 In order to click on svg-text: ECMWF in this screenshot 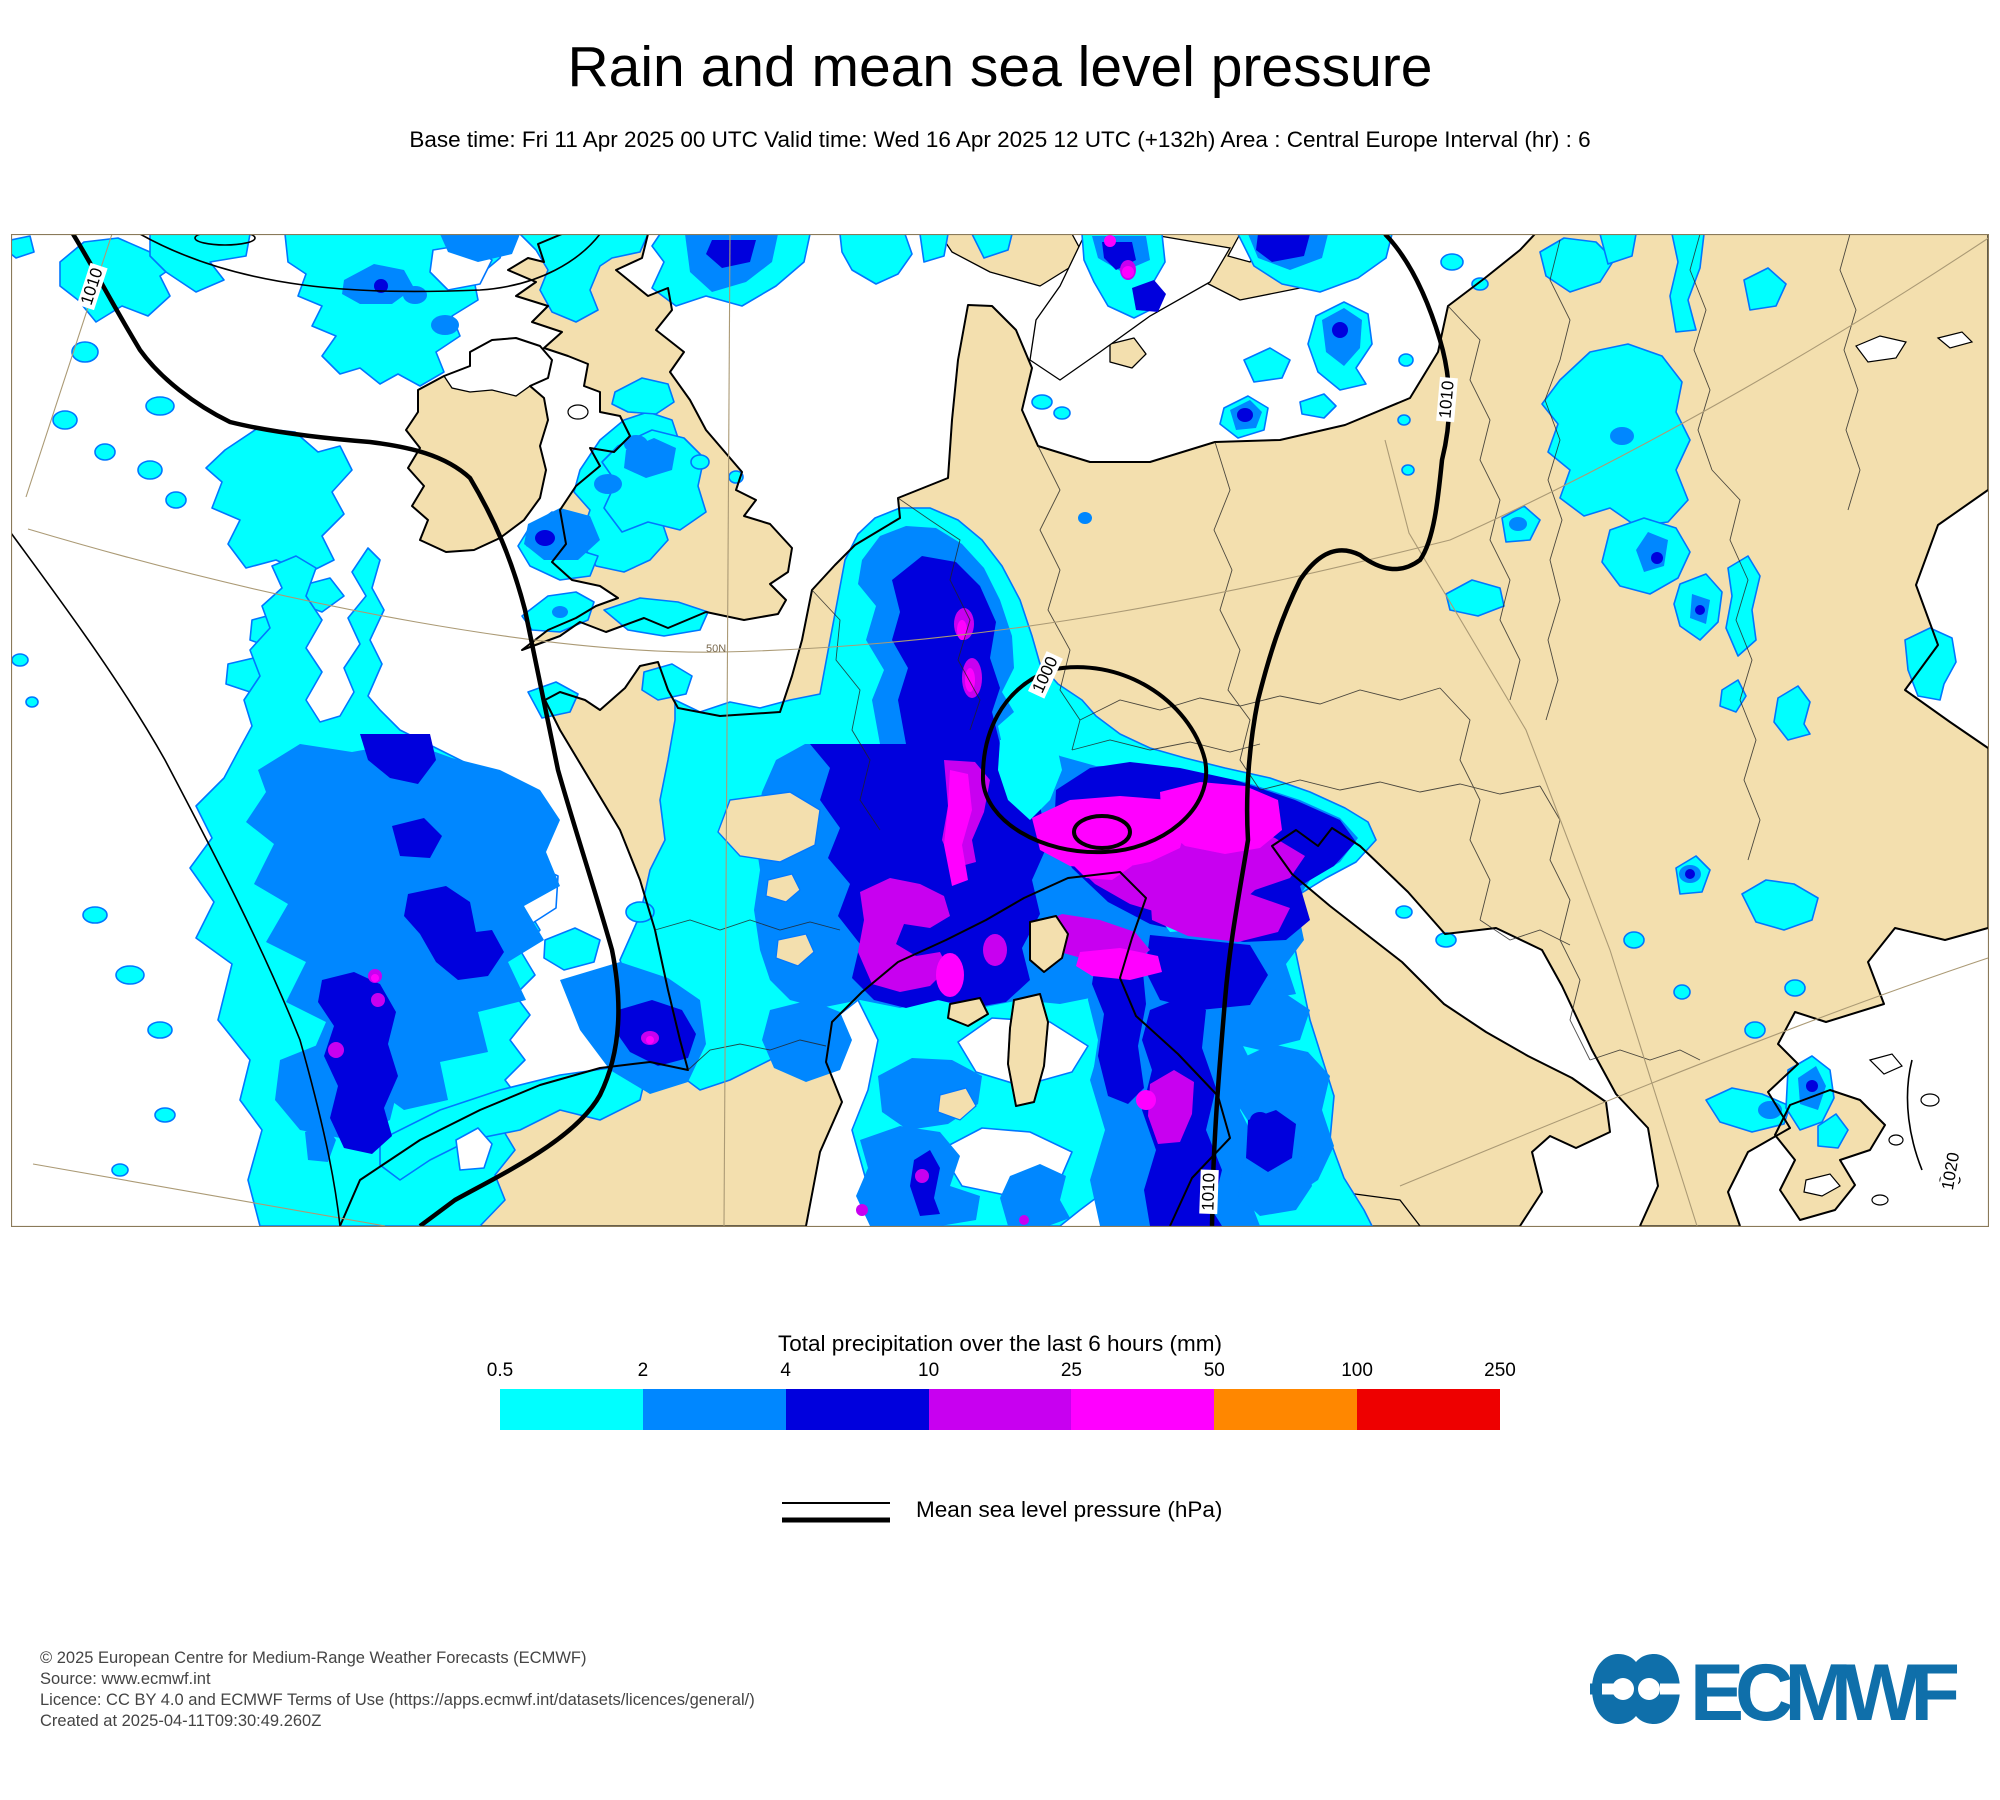, I will do `click(1823, 1689)`.